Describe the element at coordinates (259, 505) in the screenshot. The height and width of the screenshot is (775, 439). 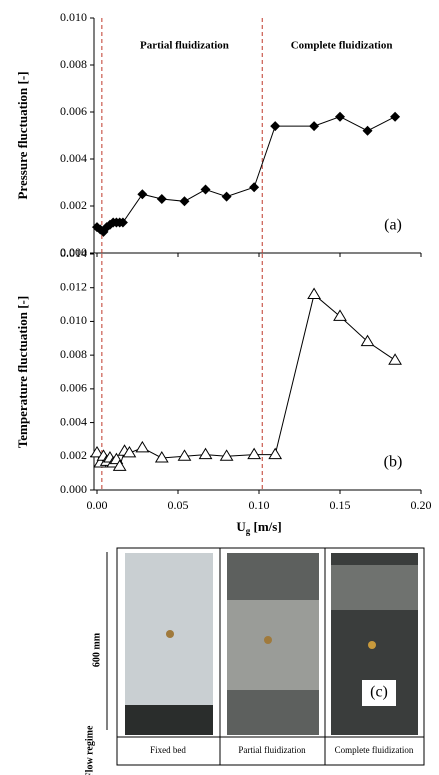
I see `x-tick-label: 0.10` at that location.